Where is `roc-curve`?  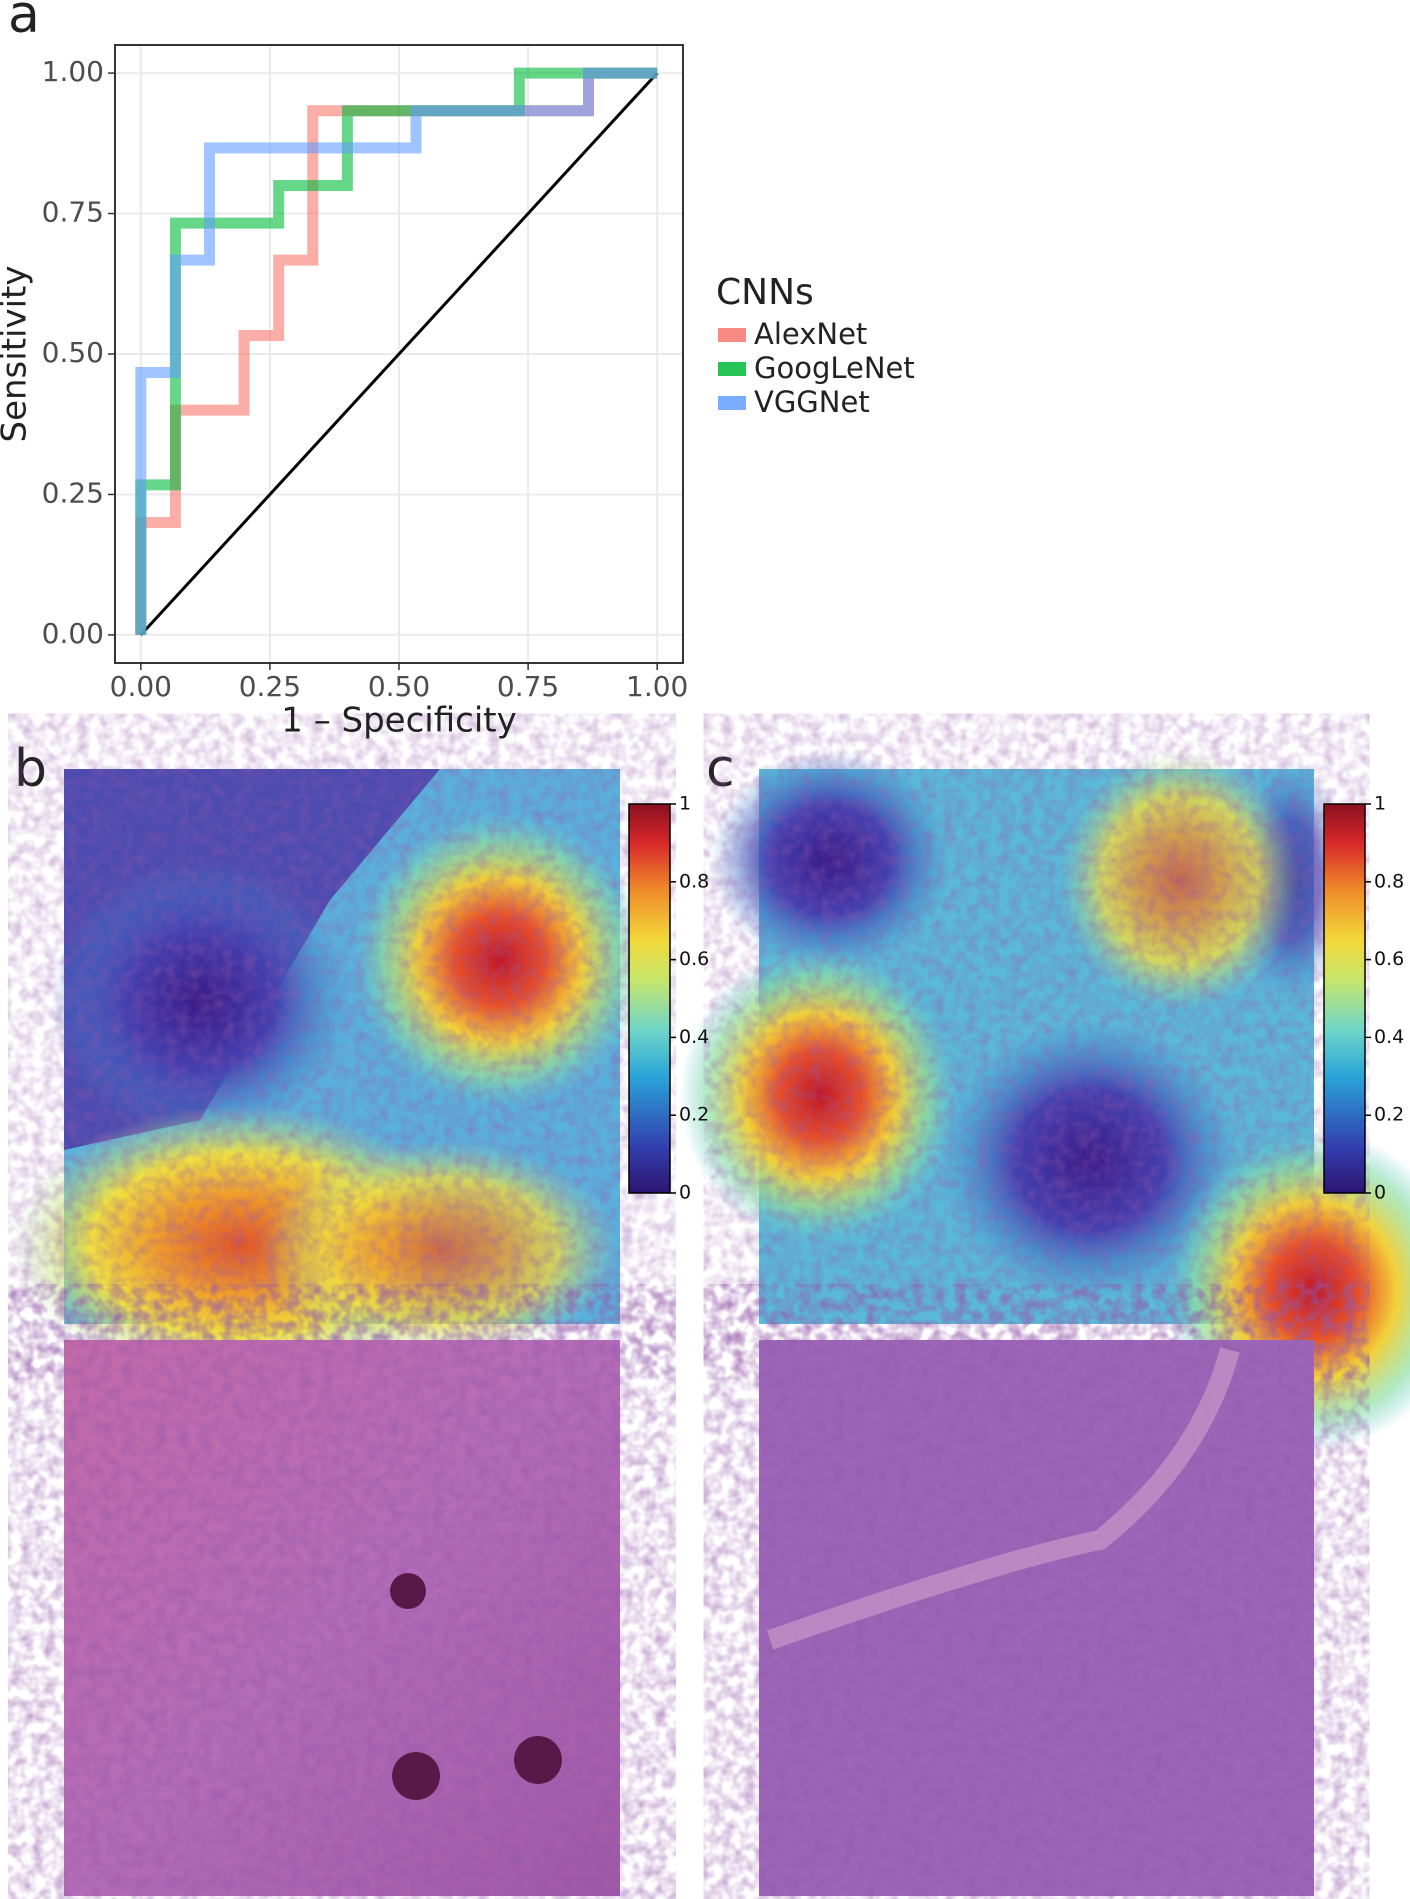
roc-curve is located at coordinates (396, 351).